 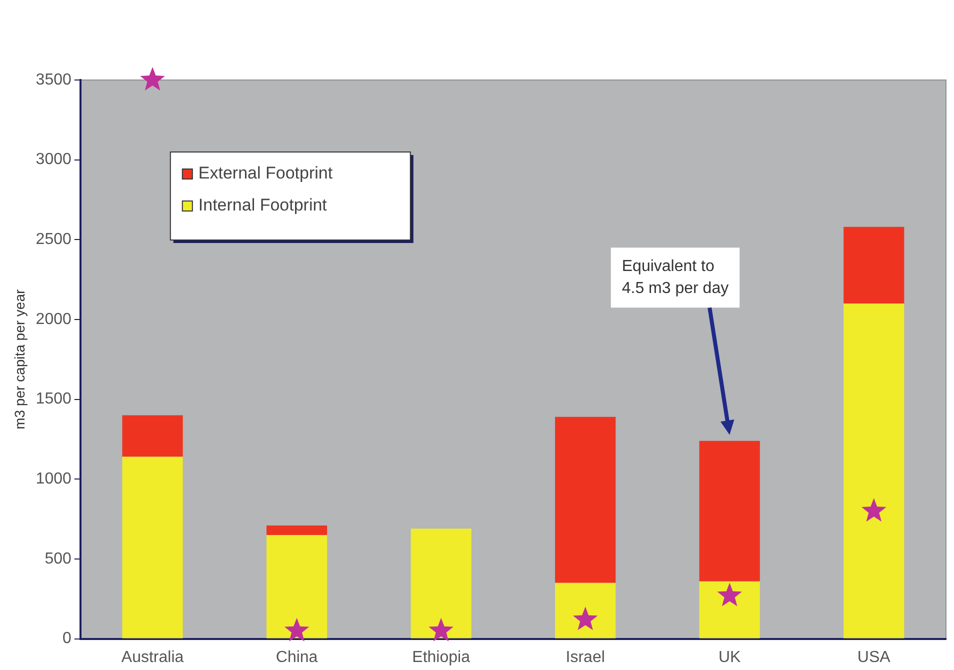 What do you see at coordinates (730, 657) in the screenshot?
I see `x-tick-label: UK` at bounding box center [730, 657].